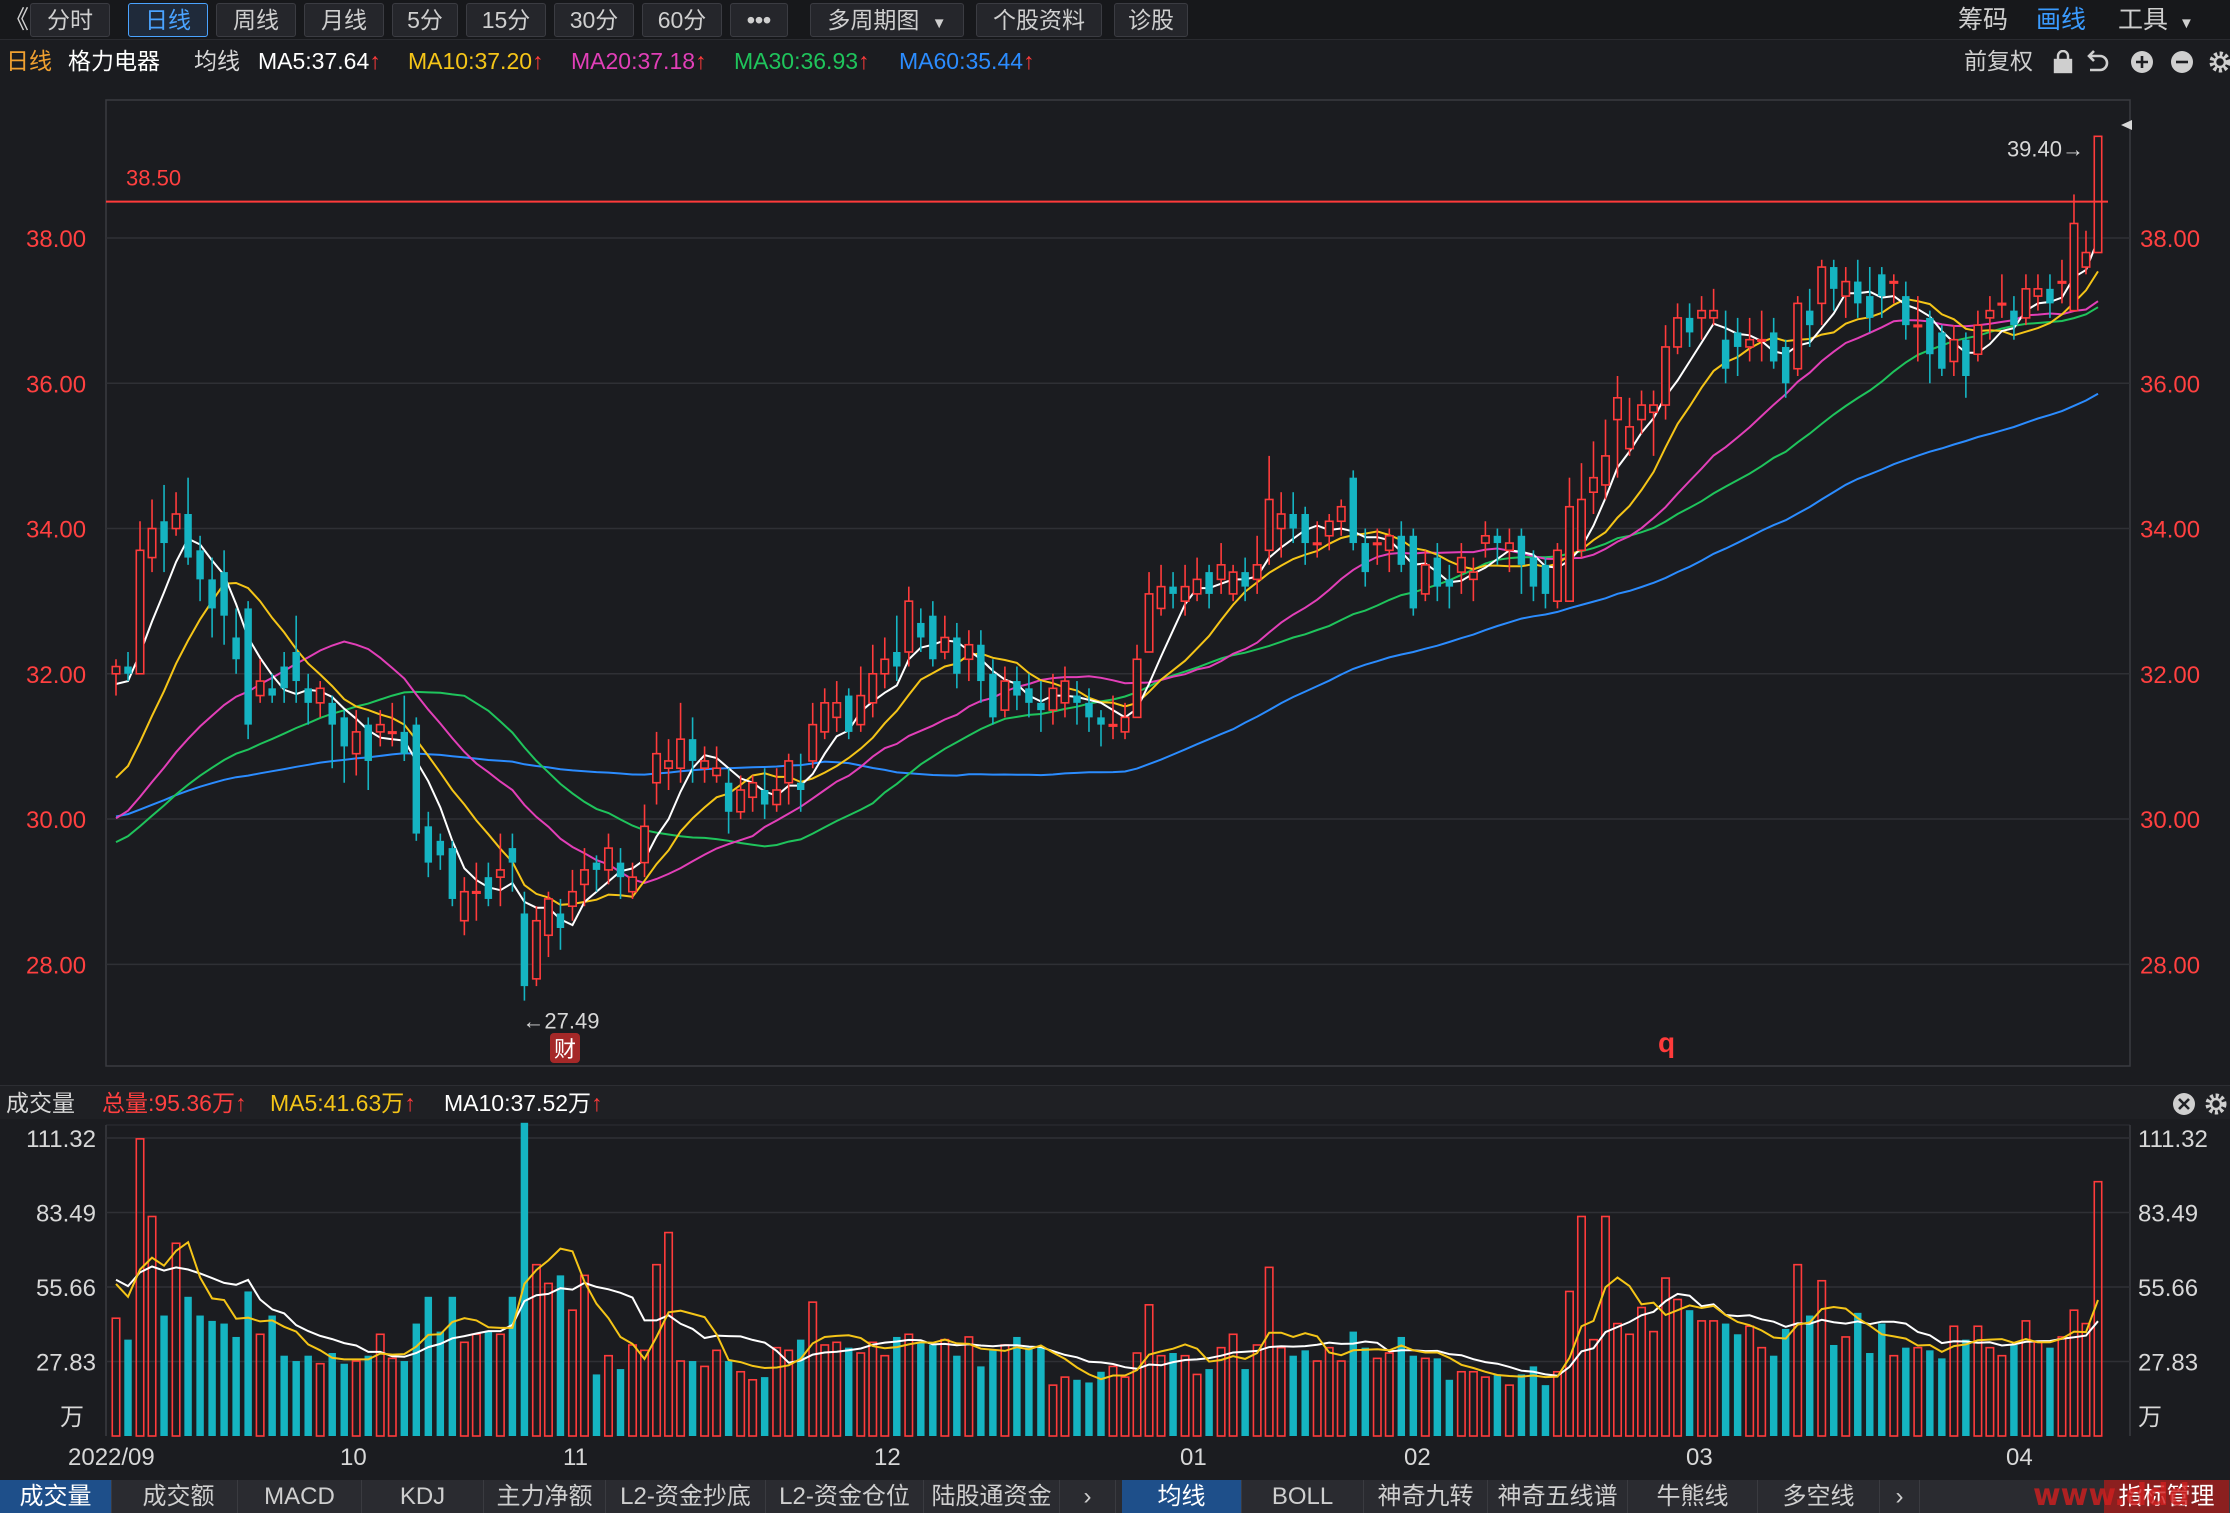  I want to click on chips-button: 筹码, so click(1983, 20).